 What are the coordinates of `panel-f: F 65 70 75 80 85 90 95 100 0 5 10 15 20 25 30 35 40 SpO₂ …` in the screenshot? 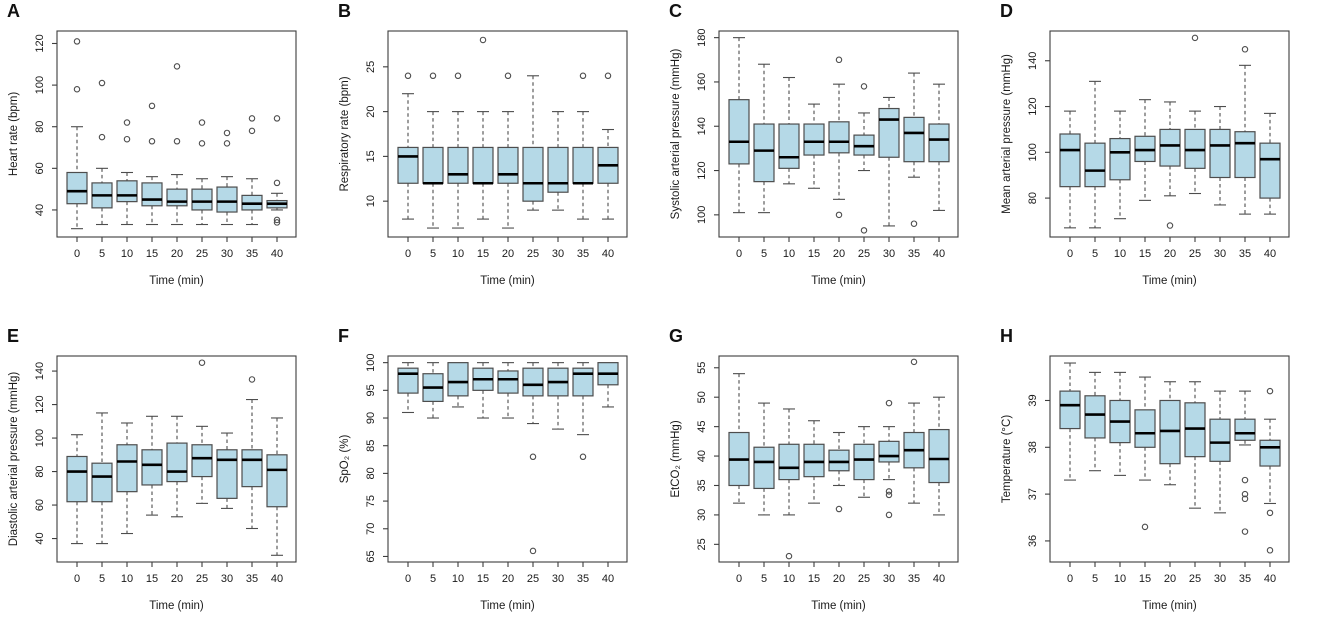 It's located at (496, 466).